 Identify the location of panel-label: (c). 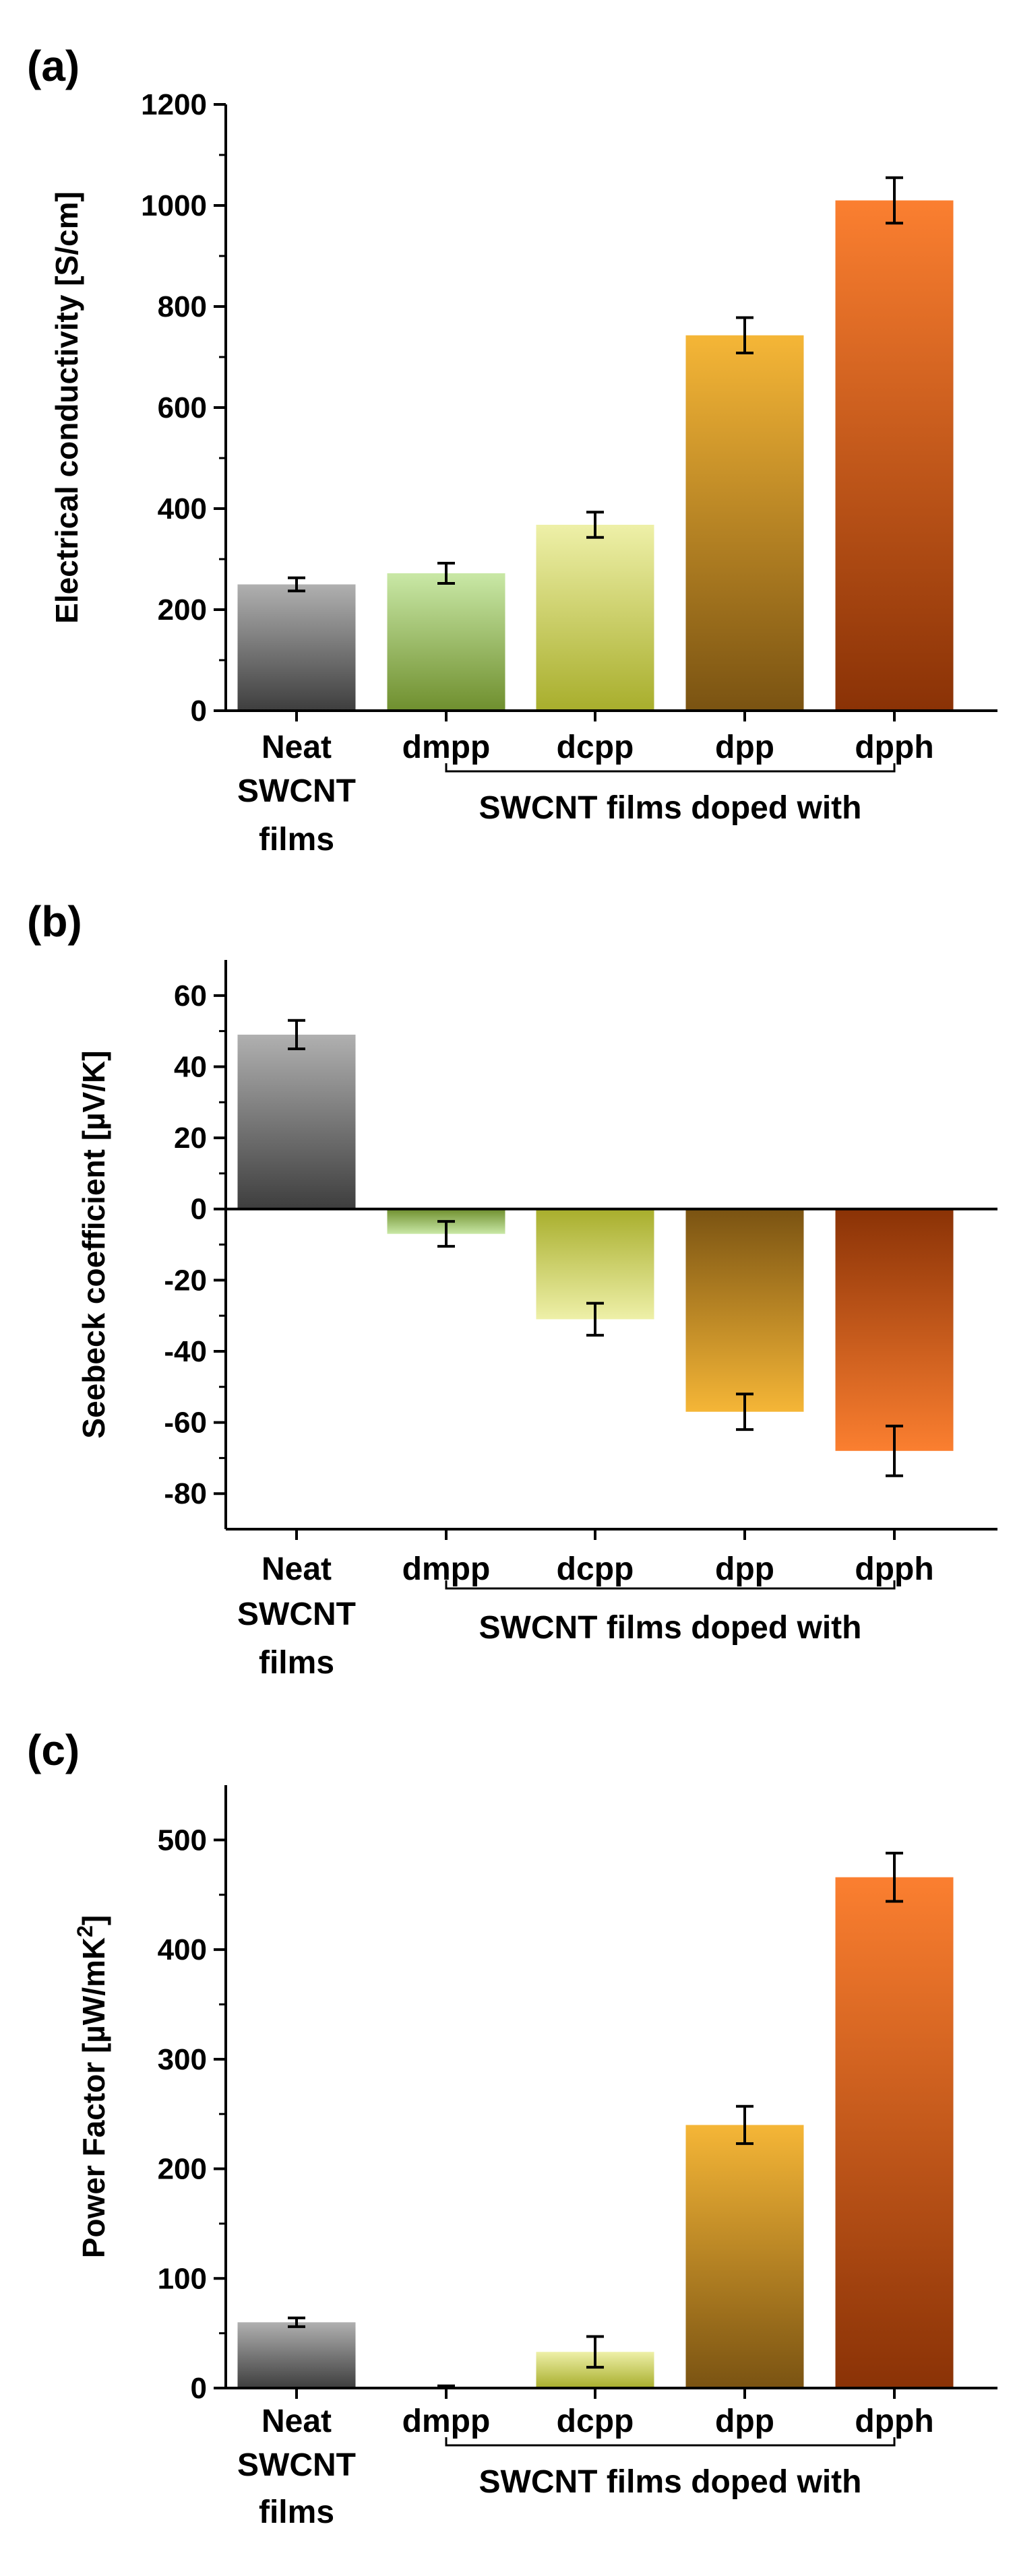
(53, 1750).